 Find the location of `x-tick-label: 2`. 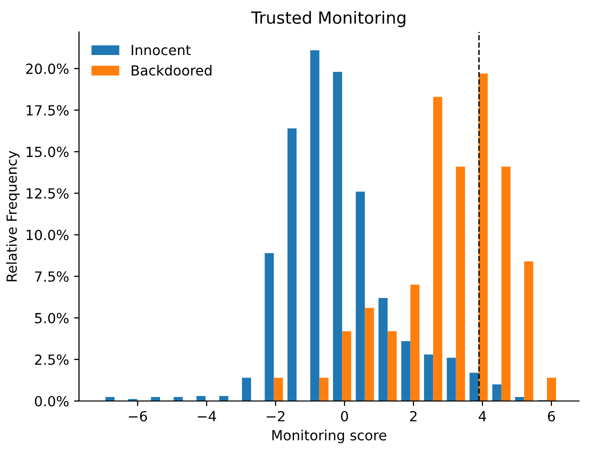

x-tick-label: 2 is located at coordinates (413, 416).